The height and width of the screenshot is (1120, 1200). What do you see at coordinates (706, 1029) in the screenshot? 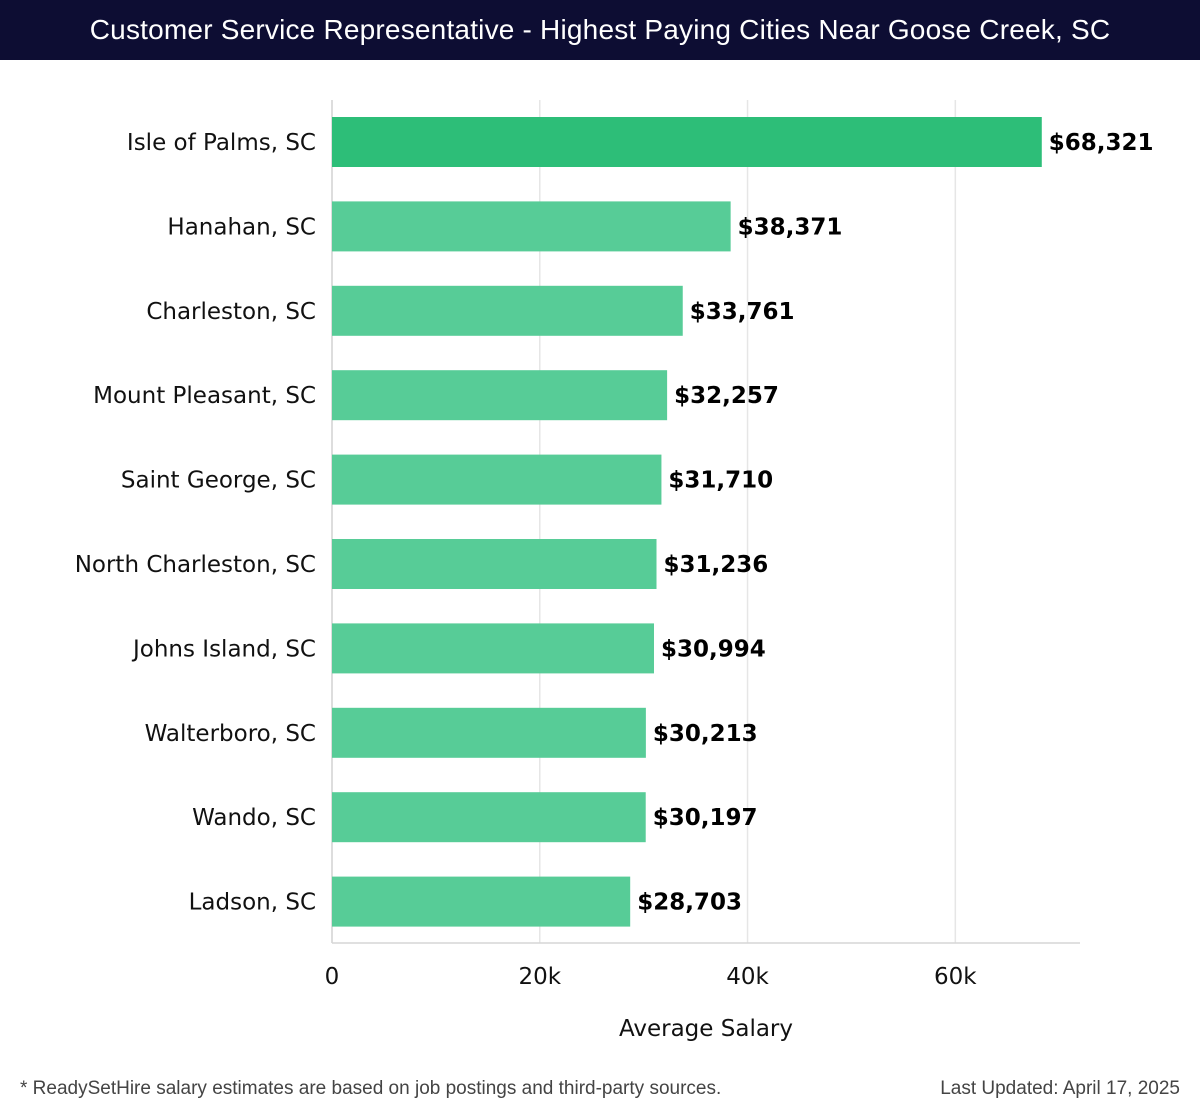
I see `x-axis-title: Average Salary` at bounding box center [706, 1029].